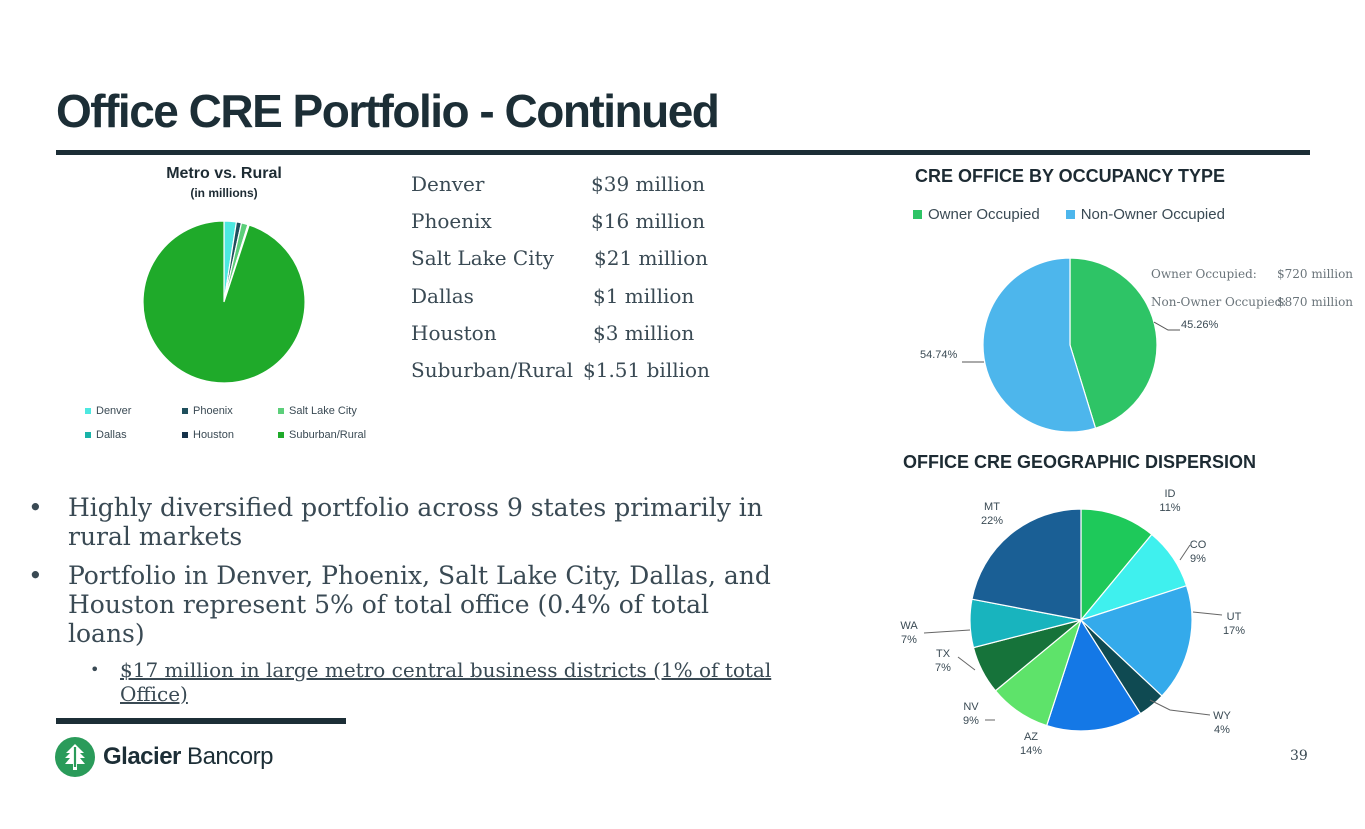 The height and width of the screenshot is (829, 1365). Describe the element at coordinates (224, 302) in the screenshot. I see `metro-slice-suburban-rural` at that location.